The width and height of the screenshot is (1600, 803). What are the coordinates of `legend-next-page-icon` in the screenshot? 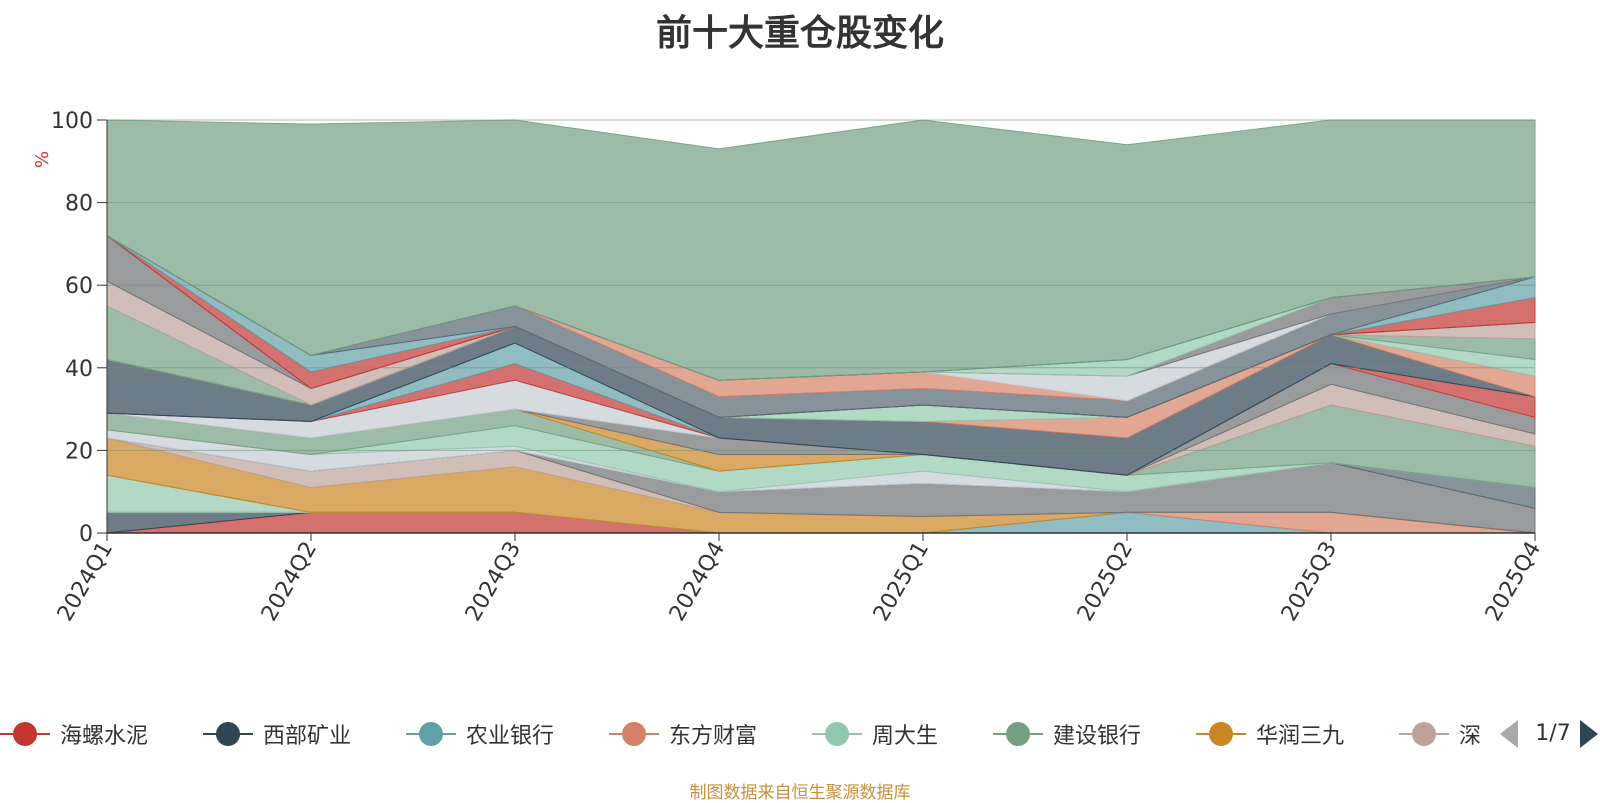 It's located at (1589, 734).